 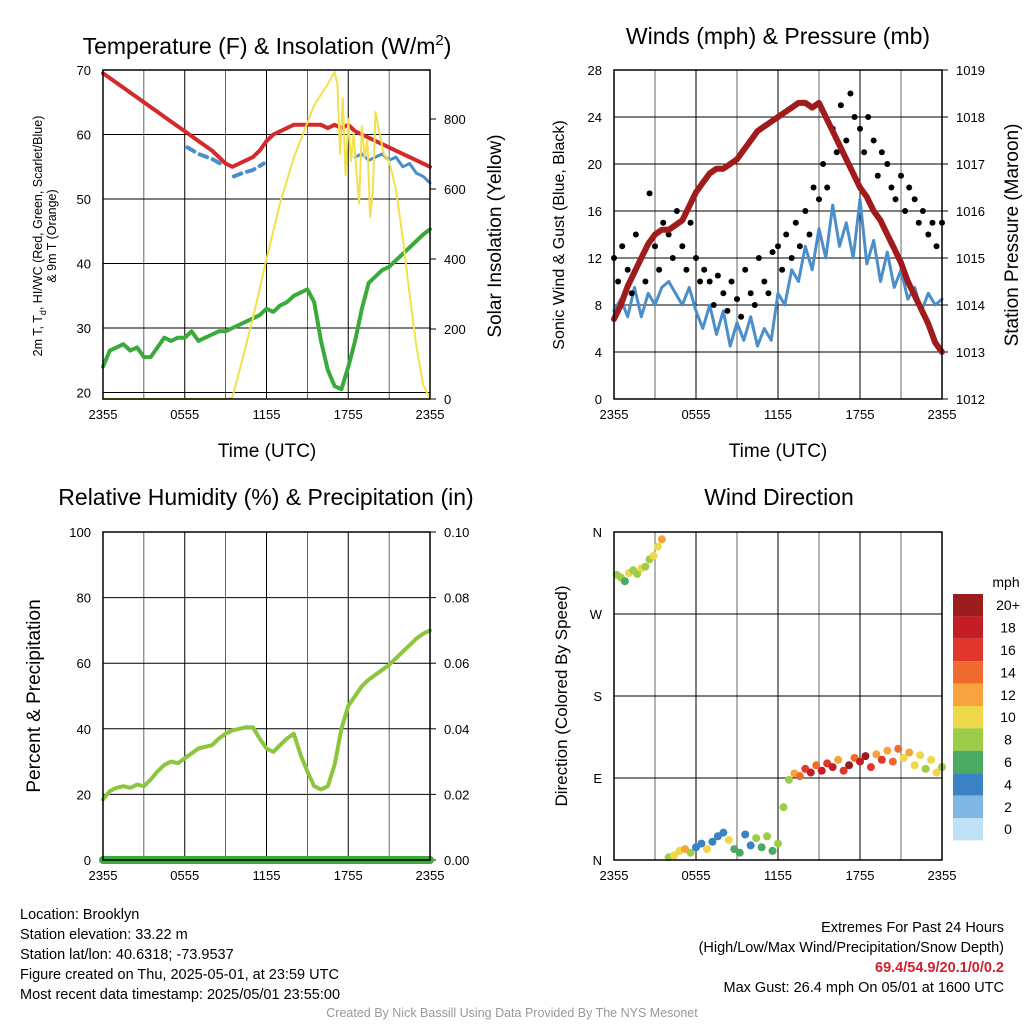 I want to click on winds-frame, so click(x=778, y=234).